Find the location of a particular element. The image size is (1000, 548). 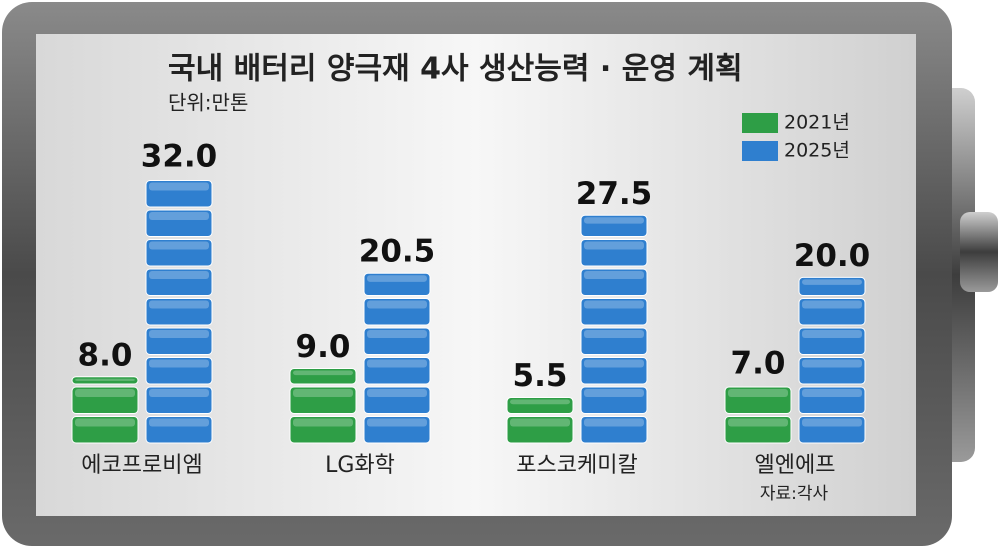

value-label: 5.5 is located at coordinates (540, 376).